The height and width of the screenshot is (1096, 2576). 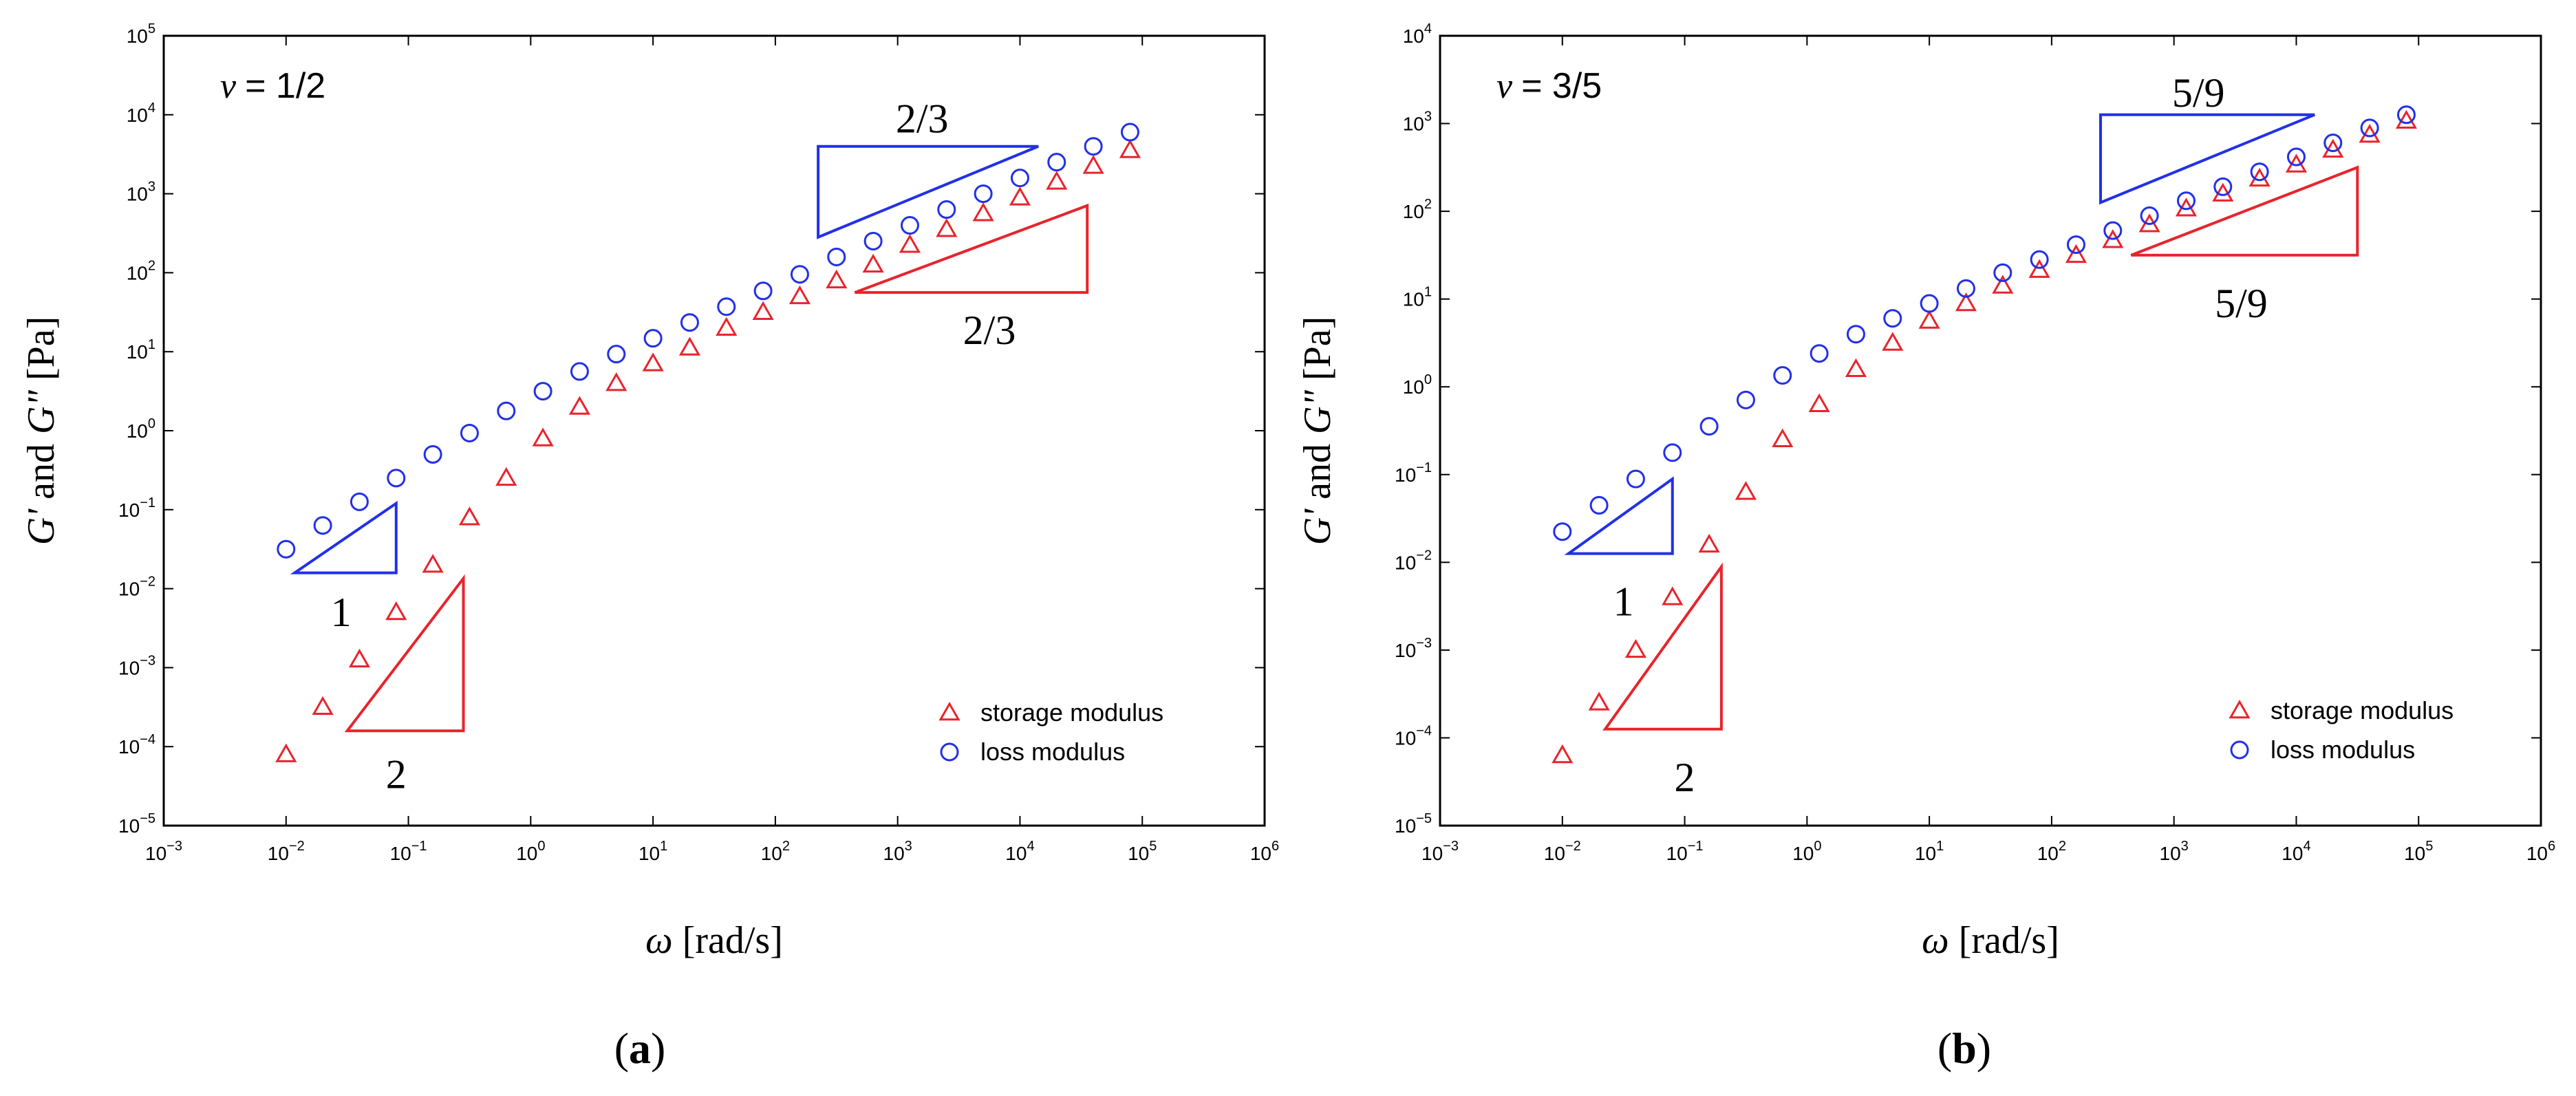 I want to click on y-tick-label: 10⁻³, so click(x=136, y=665).